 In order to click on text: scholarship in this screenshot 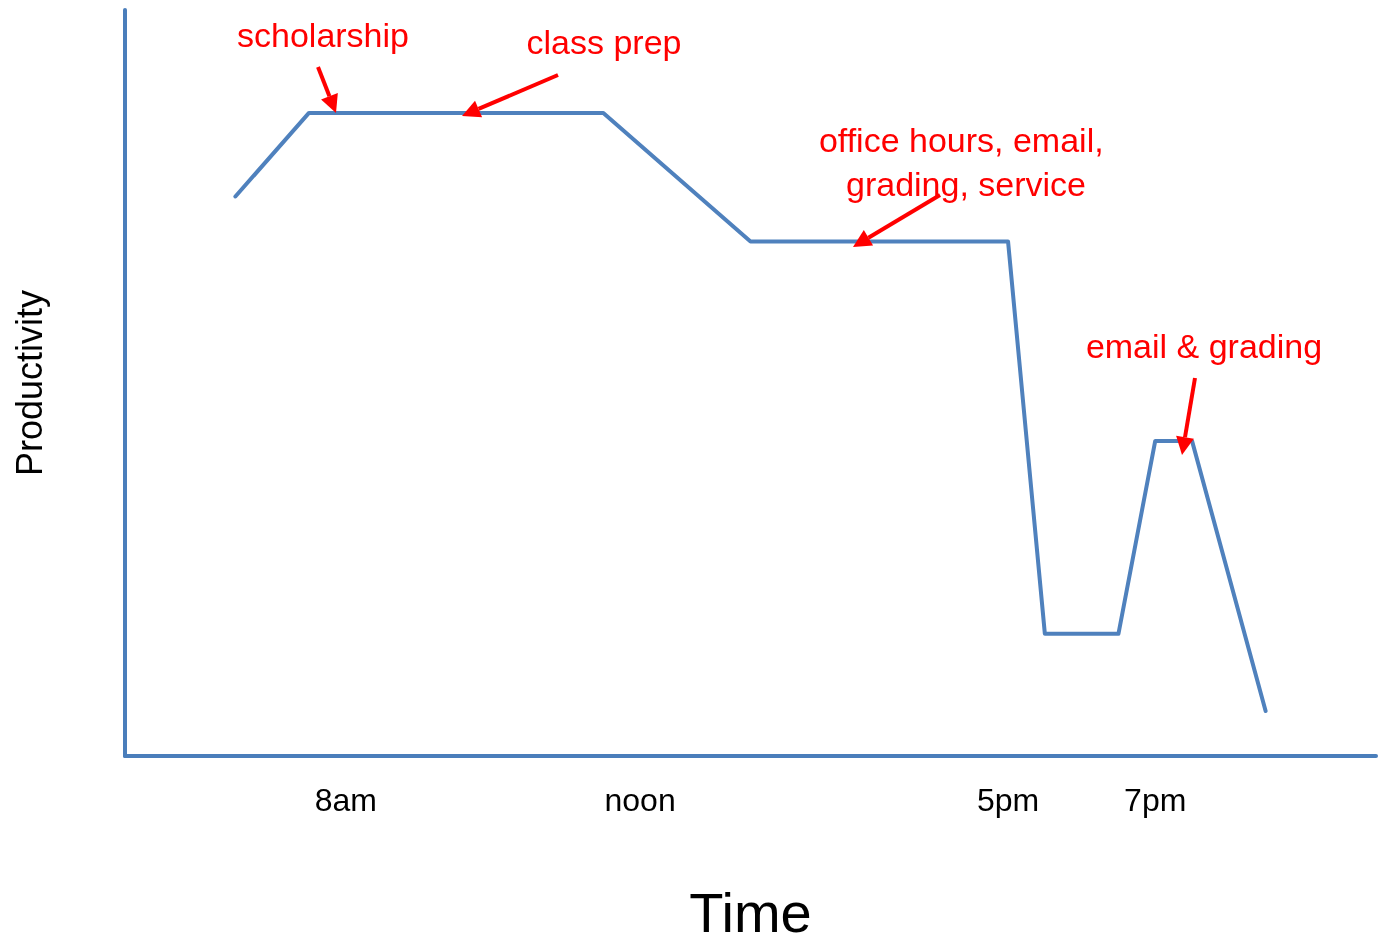, I will do `click(323, 35)`.